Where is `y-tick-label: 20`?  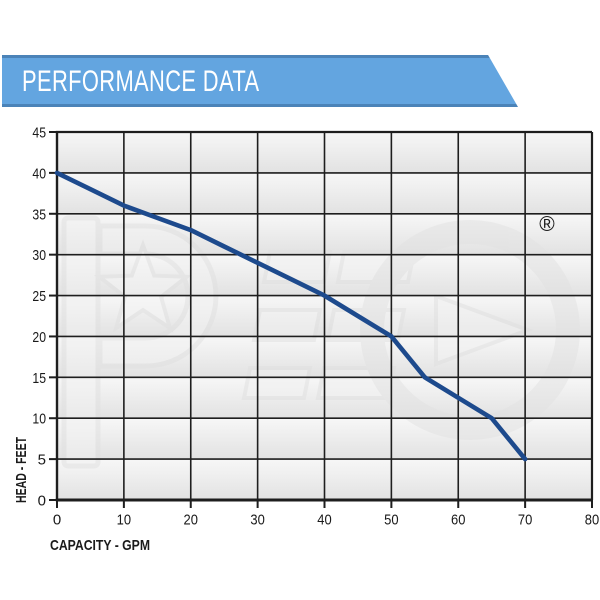
y-tick-label: 20 is located at coordinates (39, 337).